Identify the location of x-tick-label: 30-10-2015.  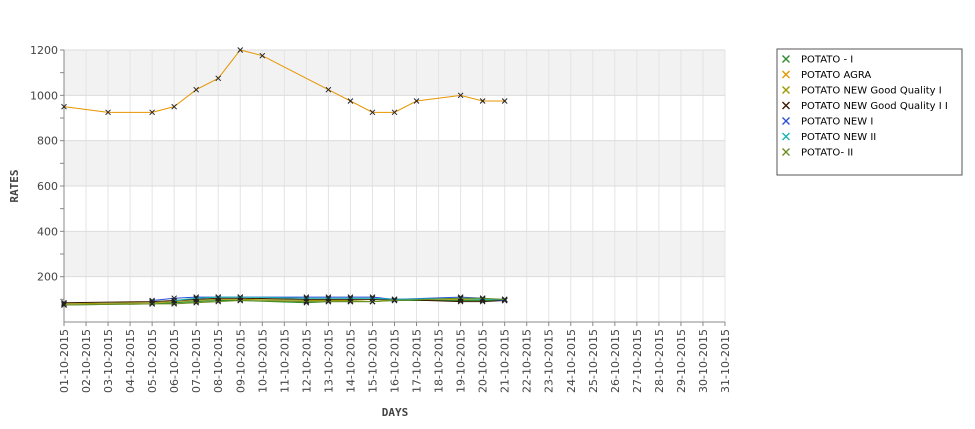
(703, 361).